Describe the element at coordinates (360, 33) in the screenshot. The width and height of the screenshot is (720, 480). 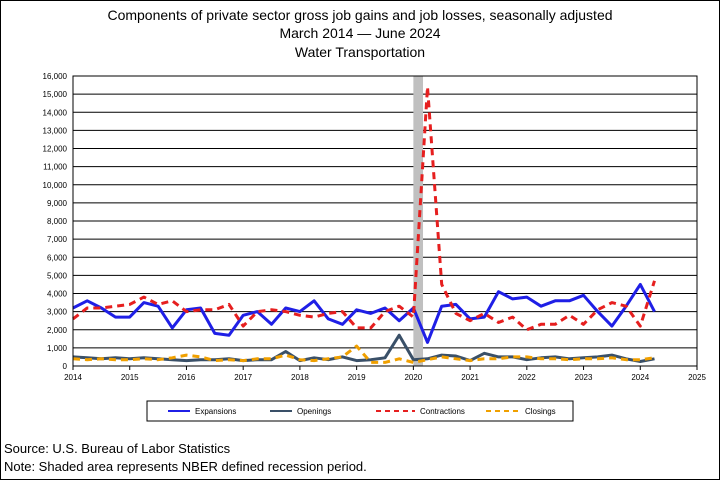
I see `chart-subtitle: March 2014 — June 2024` at that location.